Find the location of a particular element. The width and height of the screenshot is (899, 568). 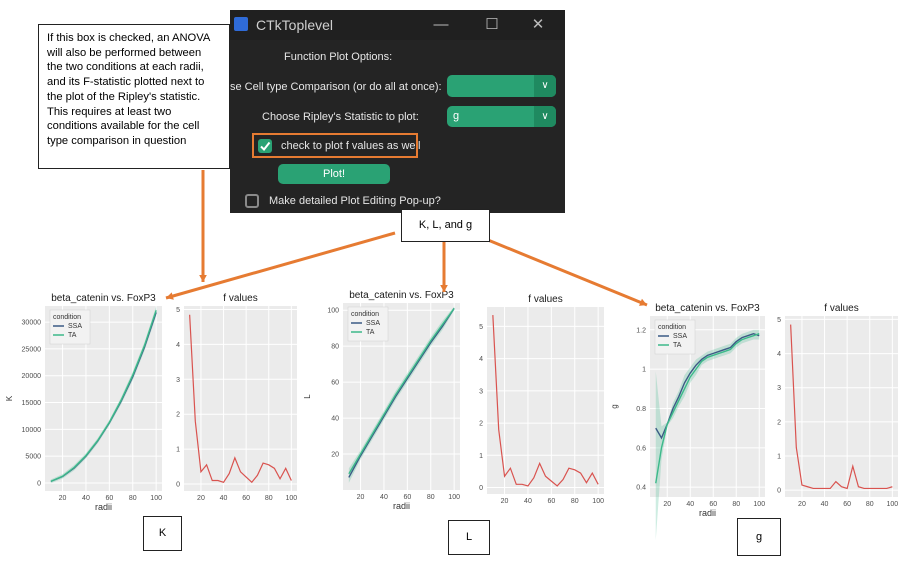

plot-button: Plot! is located at coordinates (334, 174).